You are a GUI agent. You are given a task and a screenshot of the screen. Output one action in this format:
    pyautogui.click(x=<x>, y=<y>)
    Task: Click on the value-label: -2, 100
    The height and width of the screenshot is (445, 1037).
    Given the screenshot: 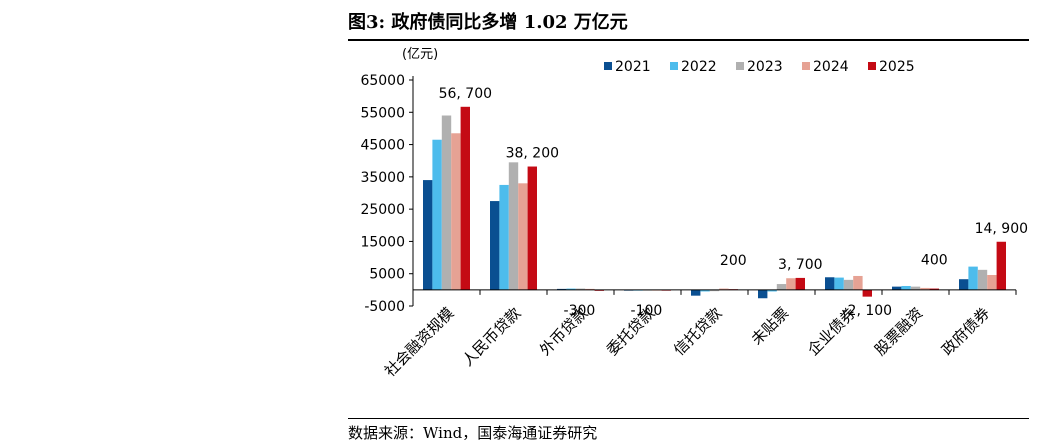 What is the action you would take?
    pyautogui.click(x=868, y=311)
    